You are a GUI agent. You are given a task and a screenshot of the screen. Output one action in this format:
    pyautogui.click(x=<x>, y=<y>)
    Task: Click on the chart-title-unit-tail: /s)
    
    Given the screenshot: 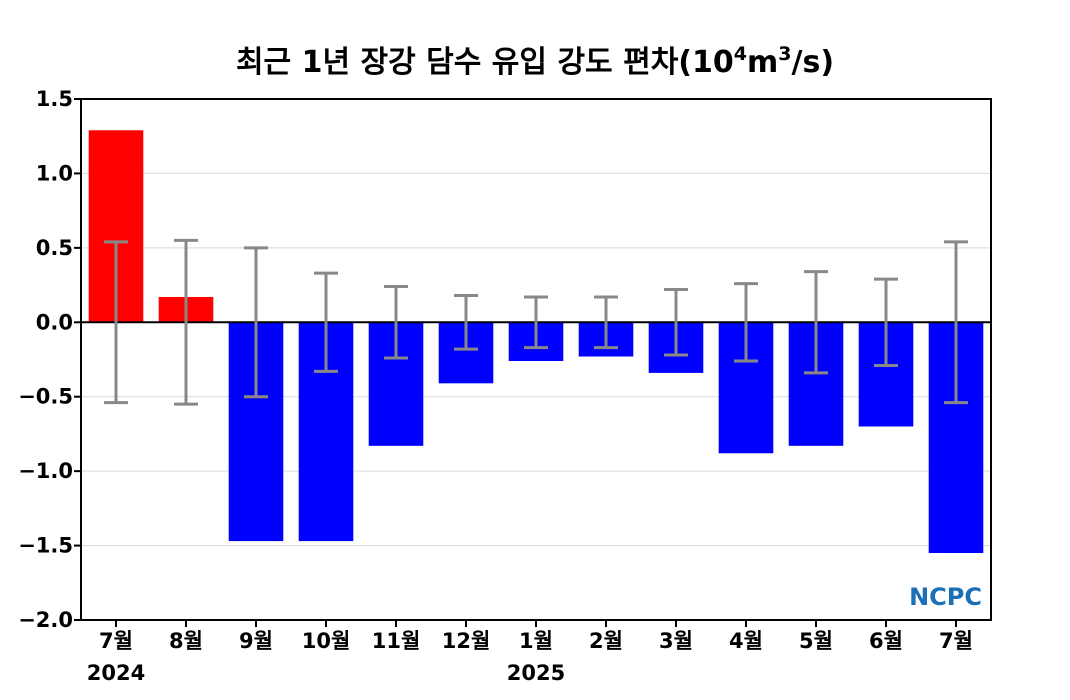 What is the action you would take?
    pyautogui.click(x=813, y=62)
    